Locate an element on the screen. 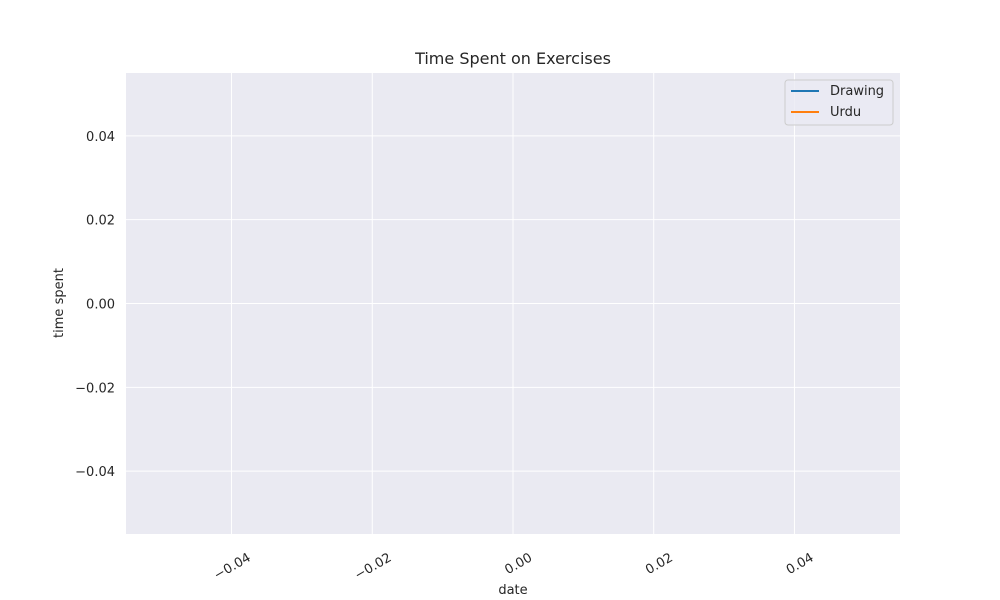  x-axis: −0.04 −0.02 0.00 0.02 0.04 is located at coordinates (514, 566).